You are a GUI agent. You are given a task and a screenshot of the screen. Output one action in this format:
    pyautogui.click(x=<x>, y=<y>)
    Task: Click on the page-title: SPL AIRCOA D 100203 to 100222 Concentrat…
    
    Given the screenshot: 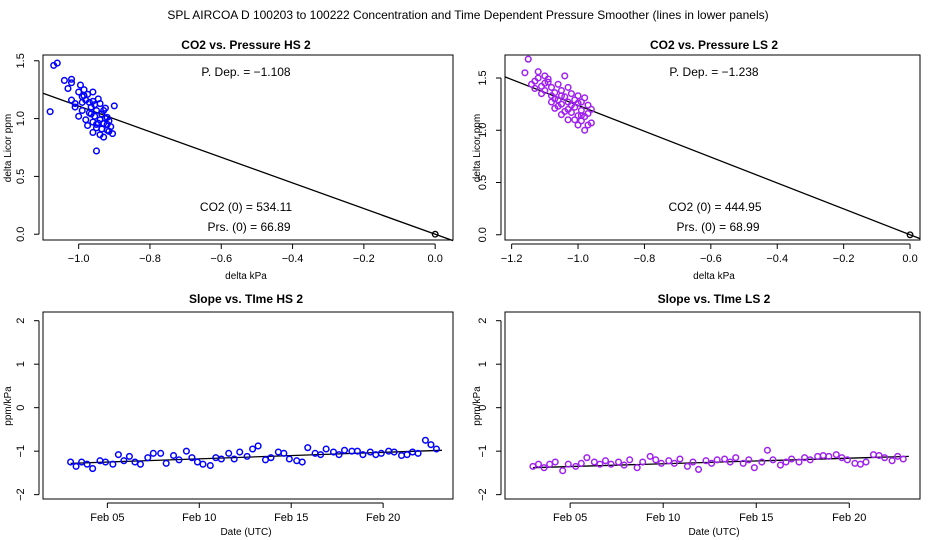 What is the action you would take?
    pyautogui.click(x=467, y=15)
    